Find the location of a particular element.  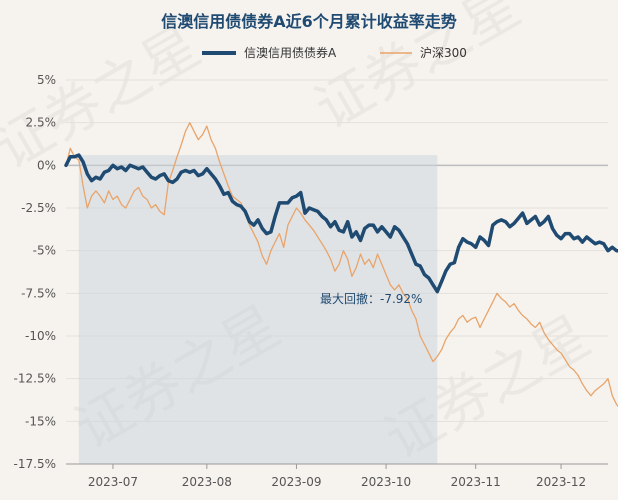

x-tick-label: 2023-08 is located at coordinates (207, 482).